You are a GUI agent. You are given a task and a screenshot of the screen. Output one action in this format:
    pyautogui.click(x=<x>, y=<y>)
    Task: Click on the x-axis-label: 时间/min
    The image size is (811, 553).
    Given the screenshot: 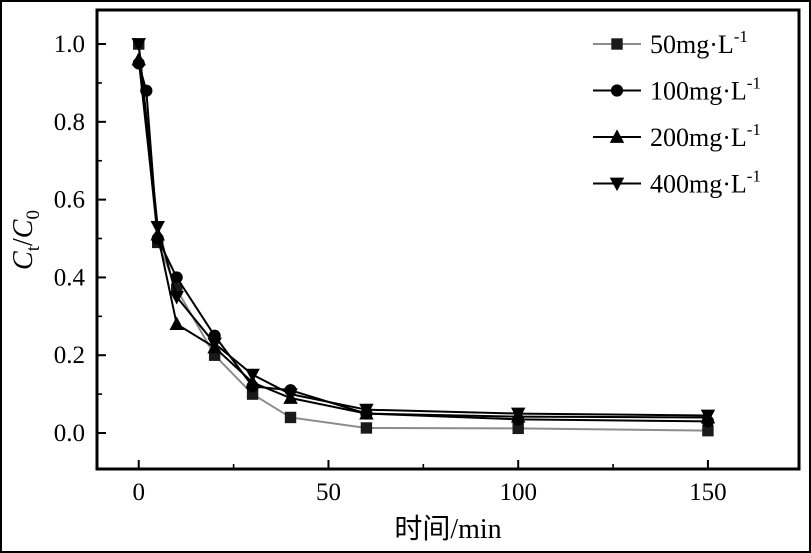 What is the action you would take?
    pyautogui.click(x=447, y=529)
    